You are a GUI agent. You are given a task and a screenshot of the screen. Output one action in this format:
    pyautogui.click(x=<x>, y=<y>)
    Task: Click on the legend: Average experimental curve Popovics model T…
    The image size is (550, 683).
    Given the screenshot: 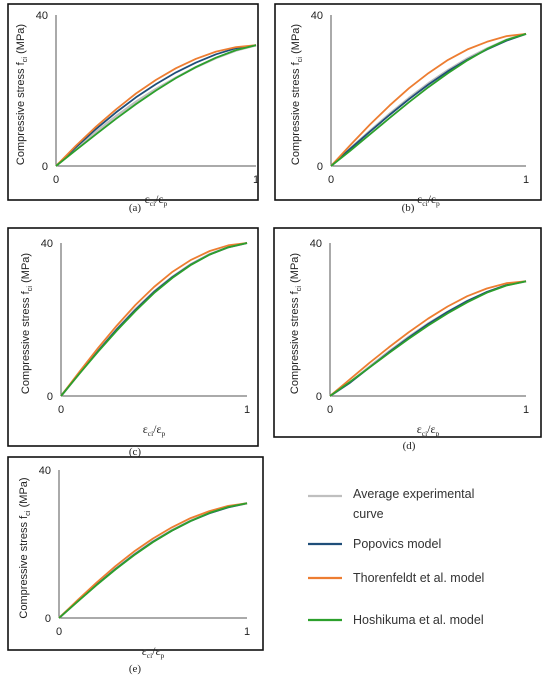 What is the action you would take?
    pyautogui.click(x=396, y=557)
    